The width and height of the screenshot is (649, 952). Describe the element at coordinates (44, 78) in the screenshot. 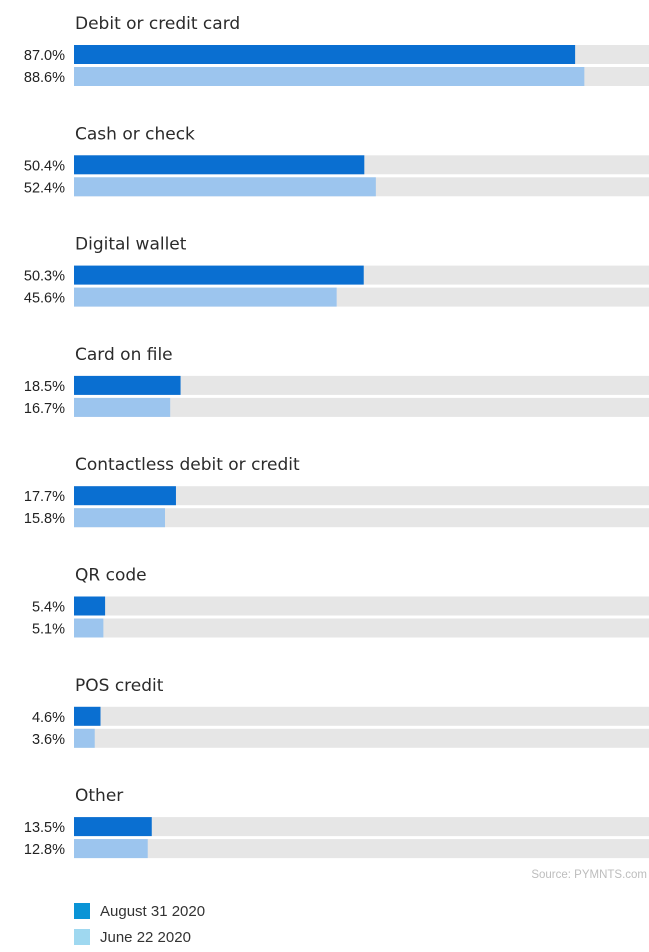

I see `value-label-debit-or-credit-card-june: 88.6%` at that location.